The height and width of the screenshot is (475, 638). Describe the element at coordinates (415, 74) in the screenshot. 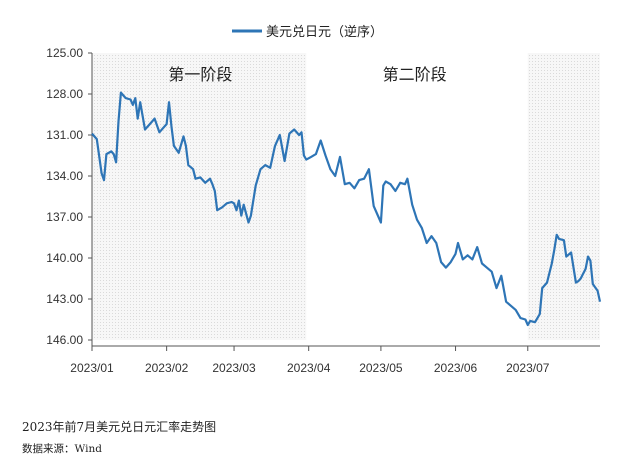

I see `phase-label-2: 第二阶段` at that location.